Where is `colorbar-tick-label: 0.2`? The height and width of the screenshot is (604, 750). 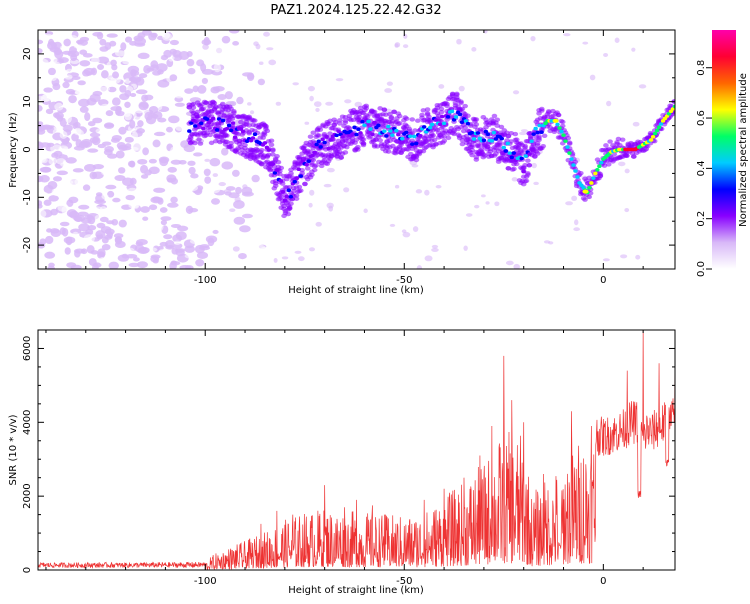 colorbar-tick-label: 0.2 is located at coordinates (701, 219).